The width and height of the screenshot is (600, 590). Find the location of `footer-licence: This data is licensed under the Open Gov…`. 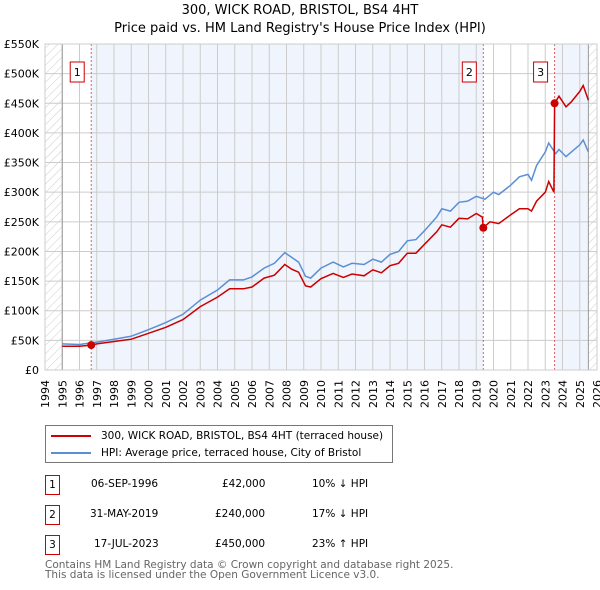

footer-licence: This data is licensed under the Open Gov… is located at coordinates (212, 575).